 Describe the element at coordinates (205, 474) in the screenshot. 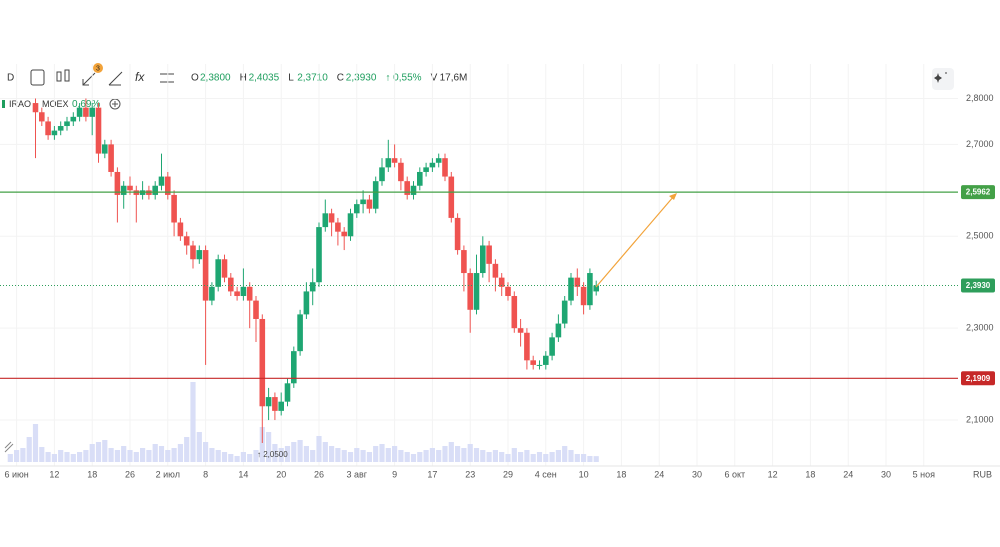

I see `x-tick-label: 8` at that location.